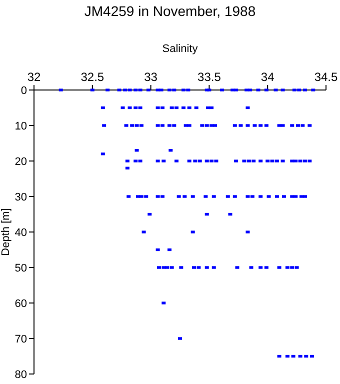 The image size is (340, 384). What do you see at coordinates (20, 268) in the screenshot?
I see `y-tick-label: 50` at bounding box center [20, 268].